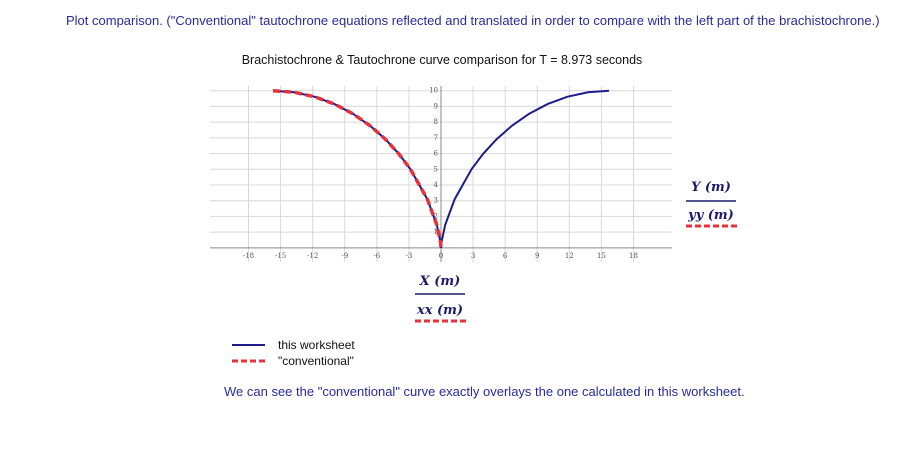 The width and height of the screenshot is (900, 450). I want to click on x-tick-label: 9, so click(537, 256).